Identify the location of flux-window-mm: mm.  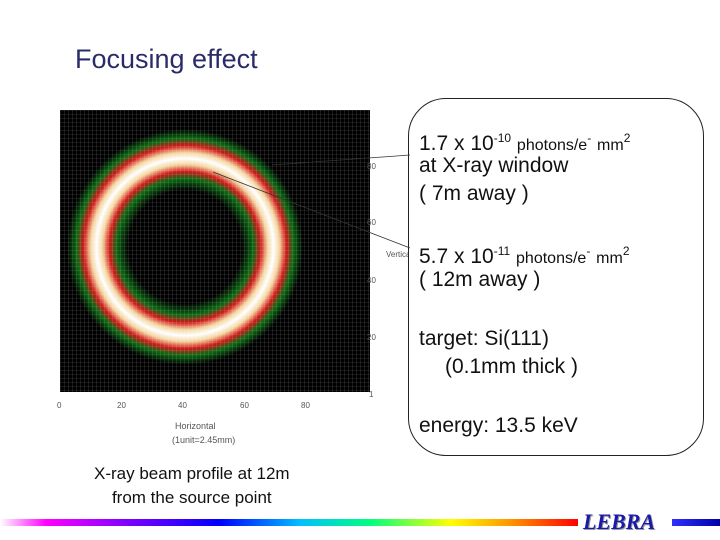
(610, 145).